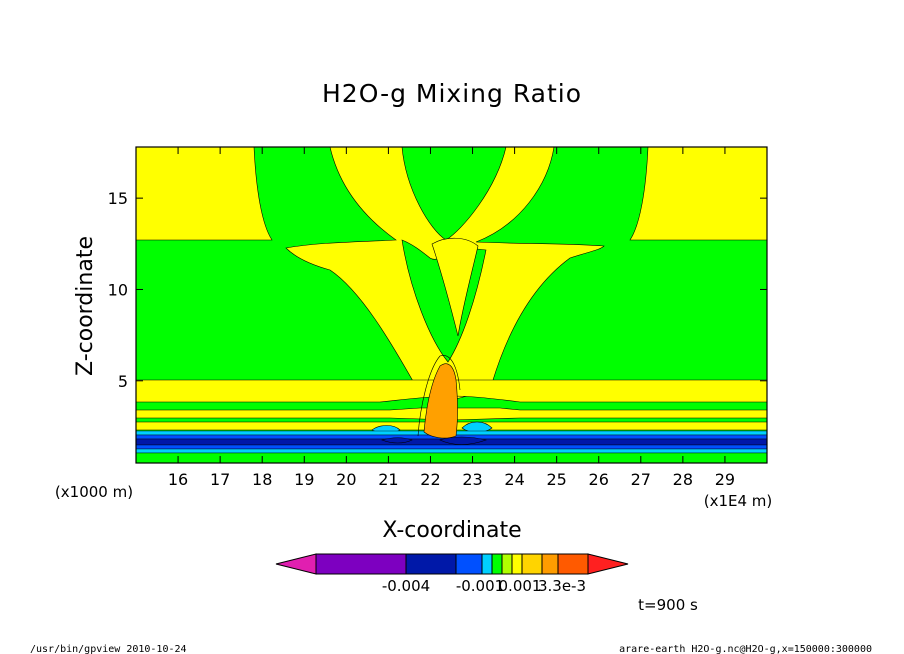 The image size is (904, 654). Describe the element at coordinates (514, 479) in the screenshot. I see `x-tick-label: 24` at that location.